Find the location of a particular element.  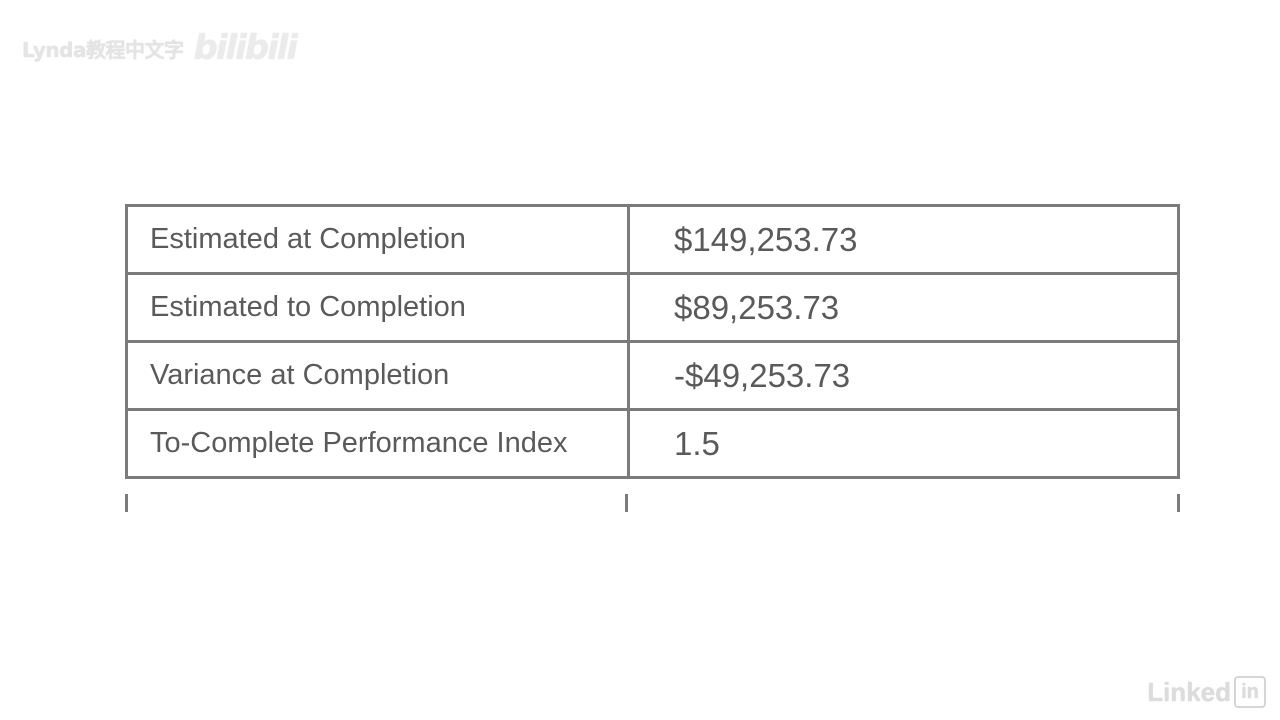

watermark: Lynda教程中文字 bilibili is located at coordinates (160, 48).